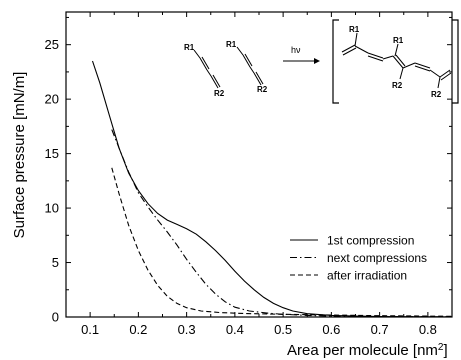 The width and height of the screenshot is (461, 360). What do you see at coordinates (231, 44) in the screenshot?
I see `reactant-2-r1: R1` at bounding box center [231, 44].